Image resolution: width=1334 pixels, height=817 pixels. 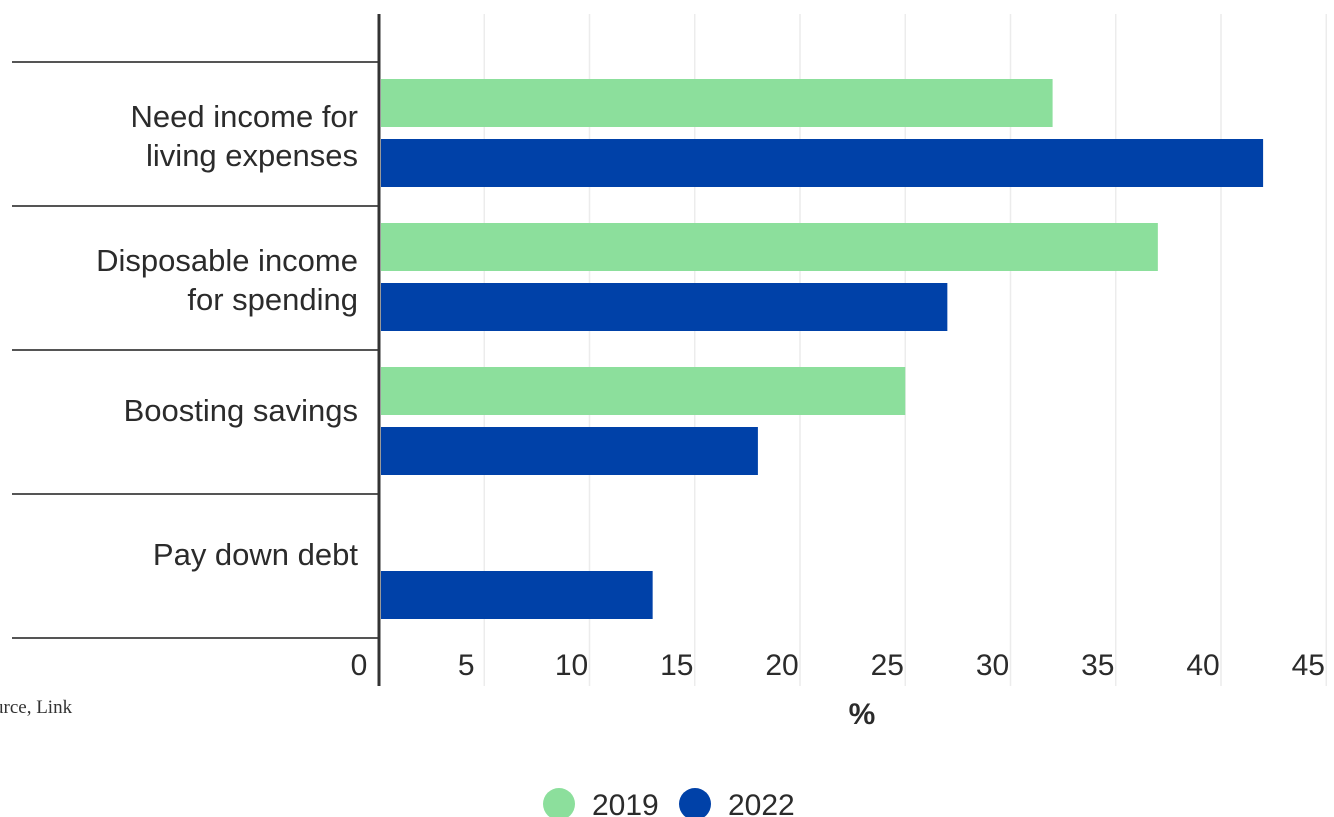 What do you see at coordinates (559, 802) in the screenshot?
I see `legend-swatch-2019` at bounding box center [559, 802].